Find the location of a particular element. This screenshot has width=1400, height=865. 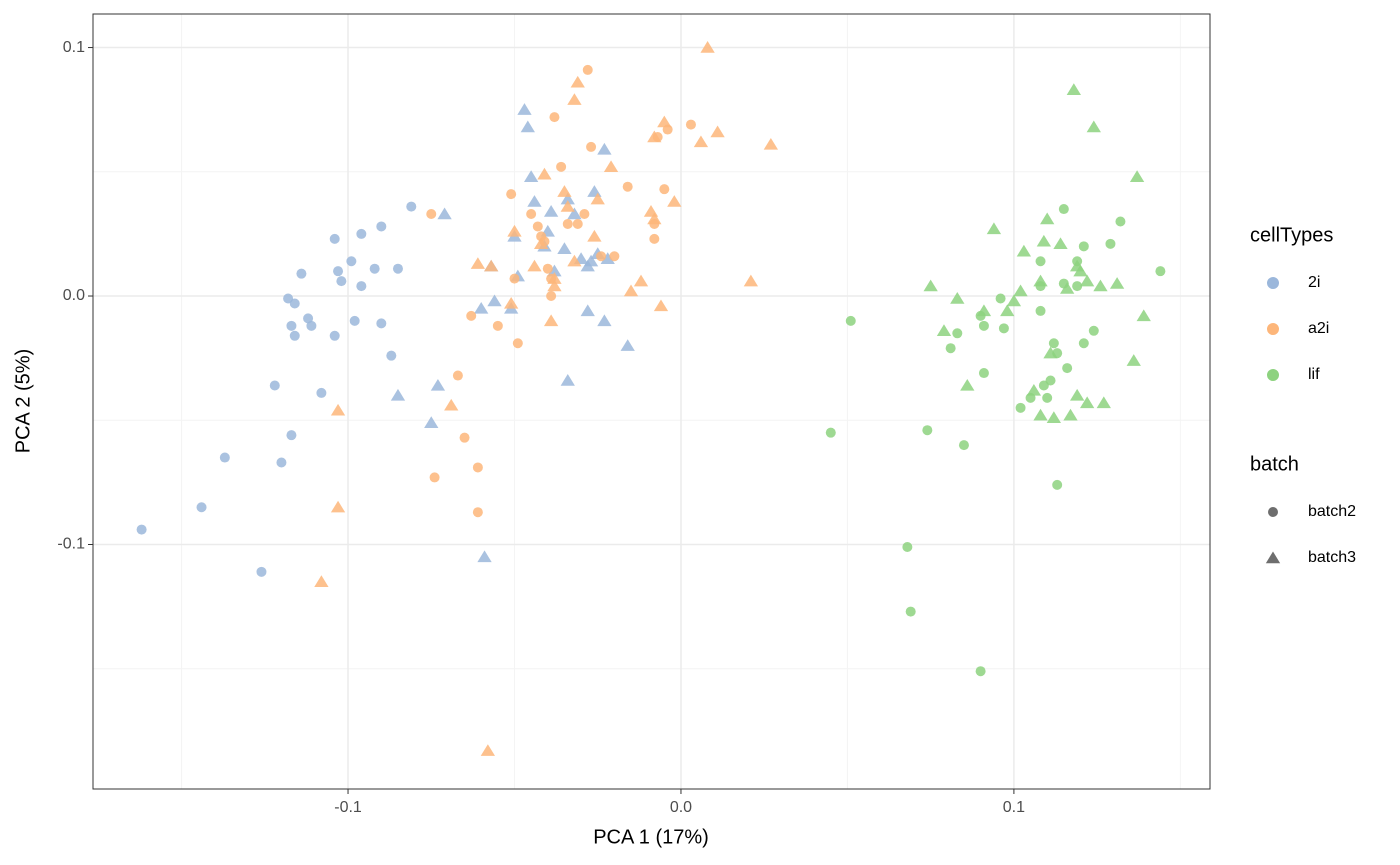

y-tick-label: -0.1 is located at coordinates (71, 544).